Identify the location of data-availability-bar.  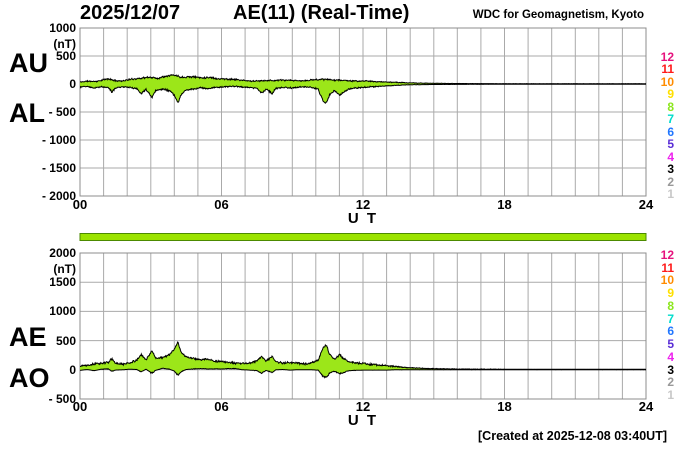
(363, 237).